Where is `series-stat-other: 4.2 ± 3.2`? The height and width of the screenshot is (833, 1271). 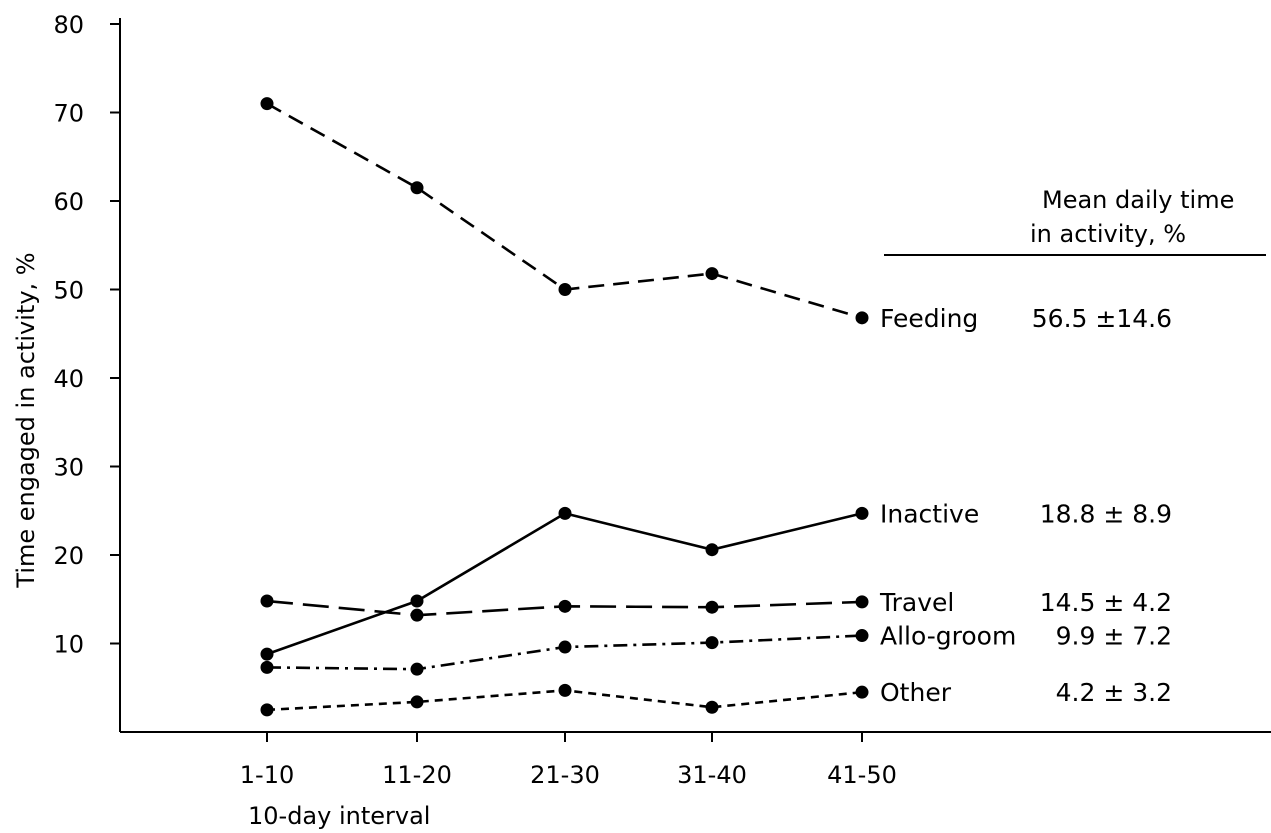 series-stat-other: 4.2 ± 3.2 is located at coordinates (1114, 692).